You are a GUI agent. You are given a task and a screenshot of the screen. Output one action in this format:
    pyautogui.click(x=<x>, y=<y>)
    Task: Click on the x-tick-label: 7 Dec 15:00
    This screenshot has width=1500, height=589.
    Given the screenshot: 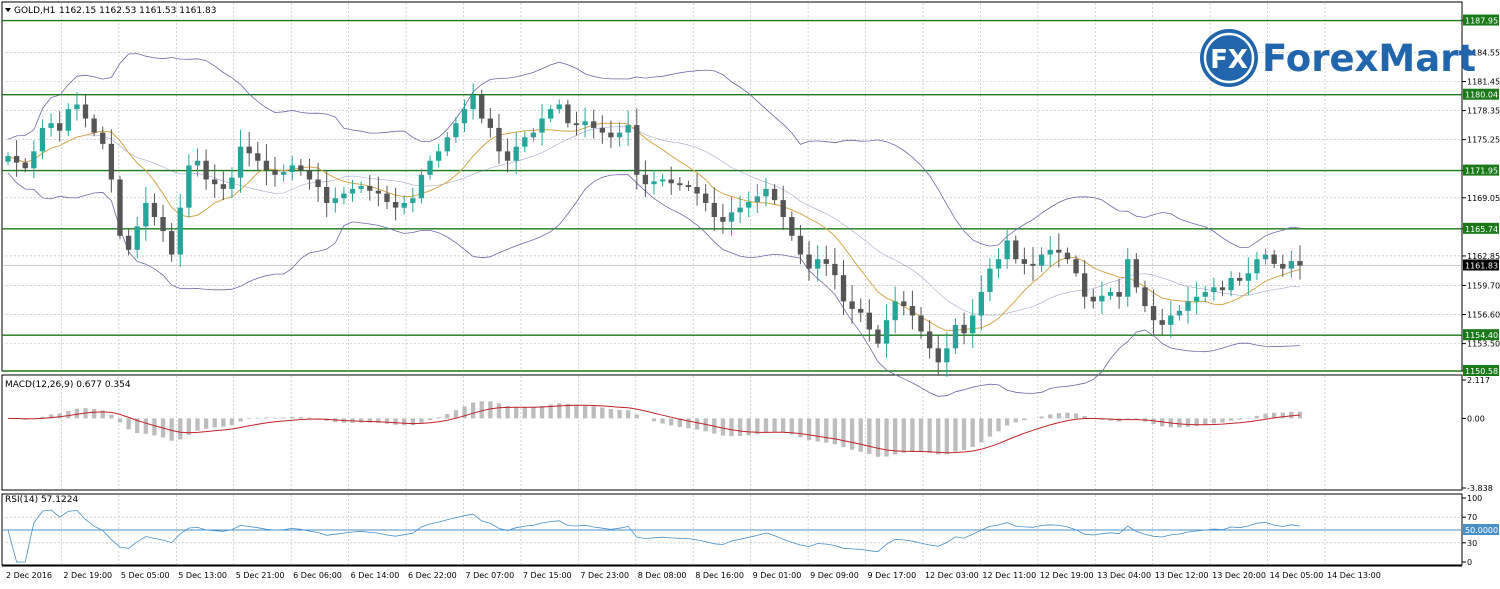 What is the action you would take?
    pyautogui.click(x=547, y=575)
    